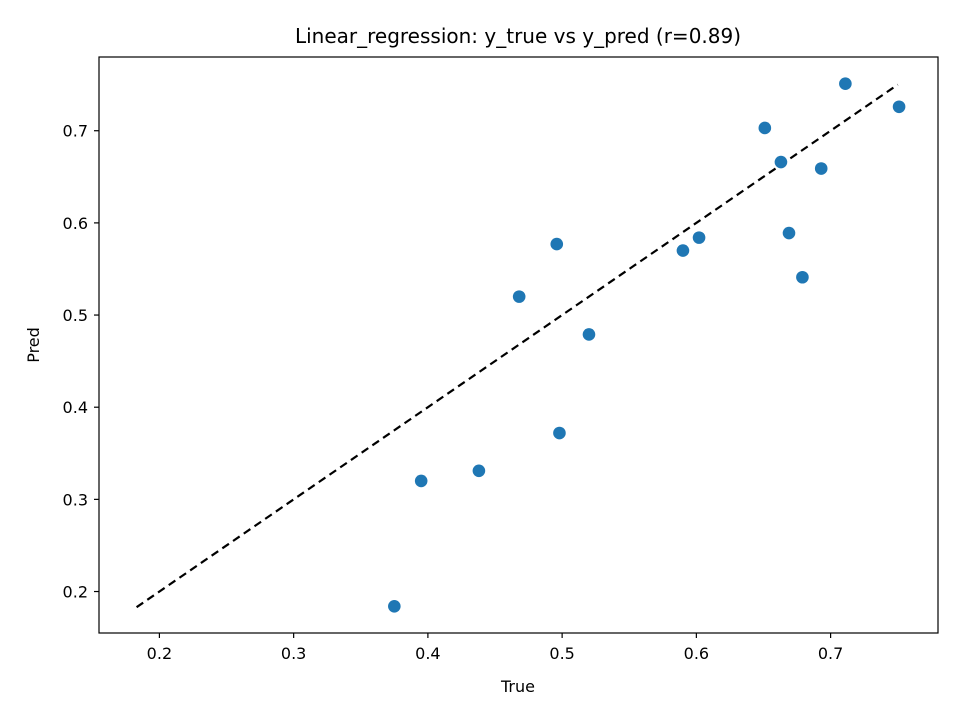  I want to click on y-tick-label: 0.6, so click(75, 223).